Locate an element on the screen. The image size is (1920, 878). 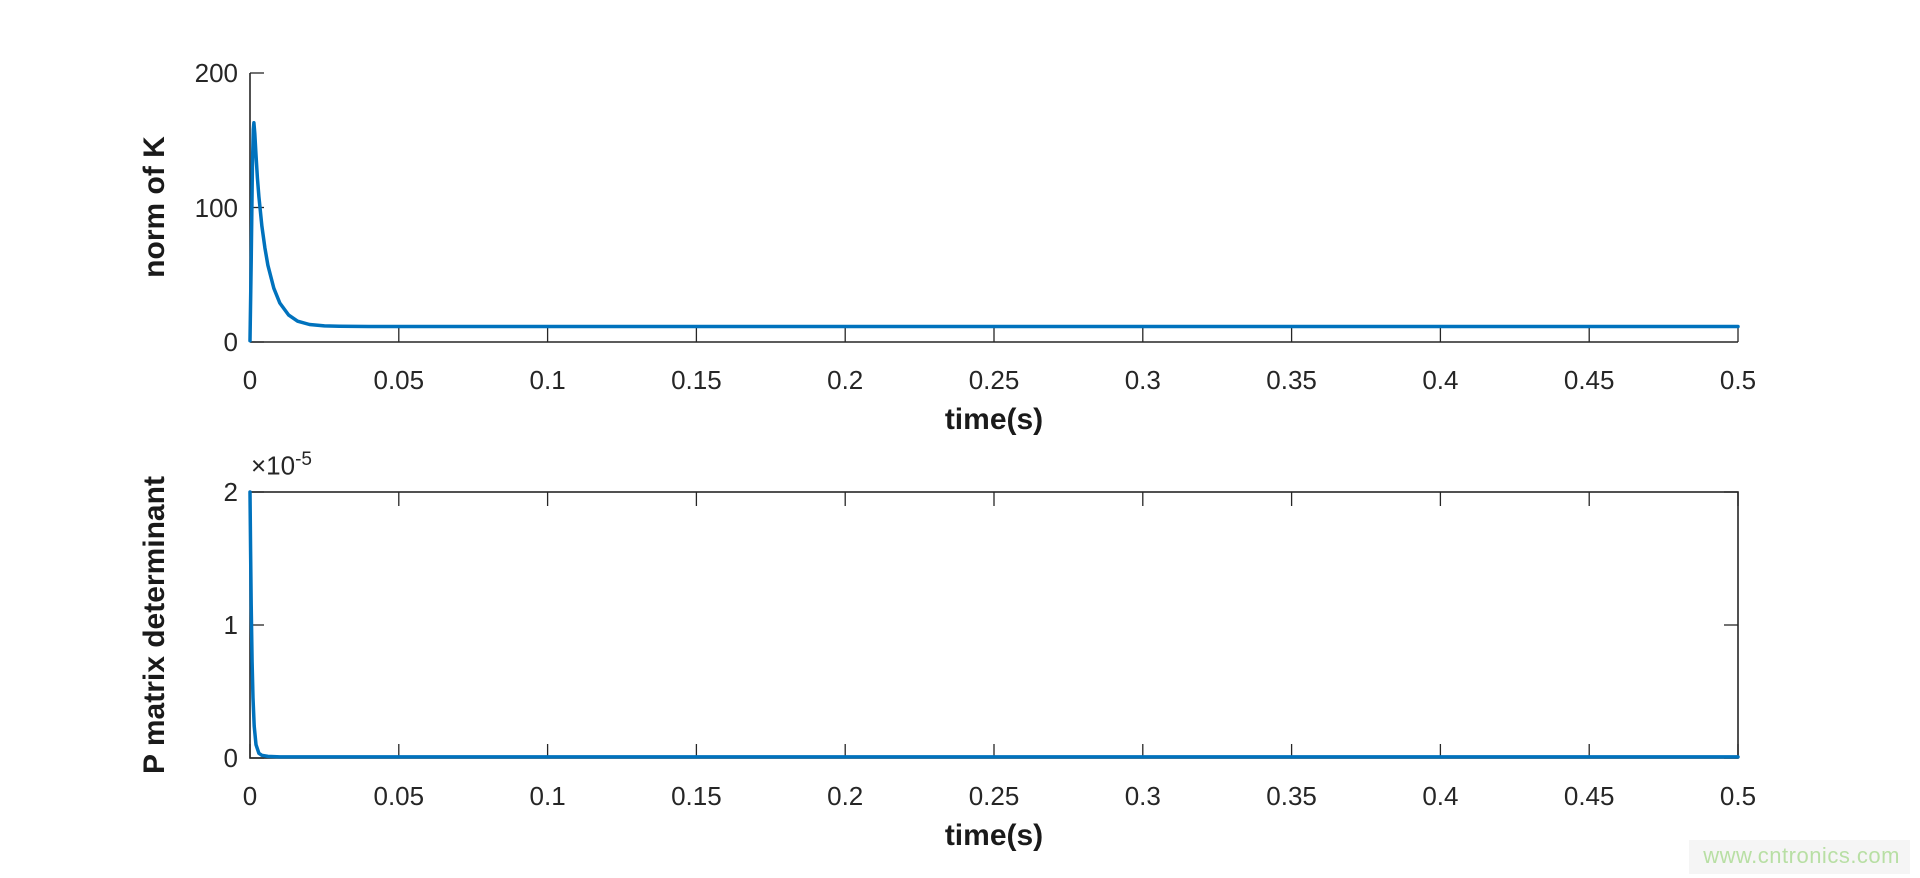
y-tick-label: 200 is located at coordinates (216, 73).